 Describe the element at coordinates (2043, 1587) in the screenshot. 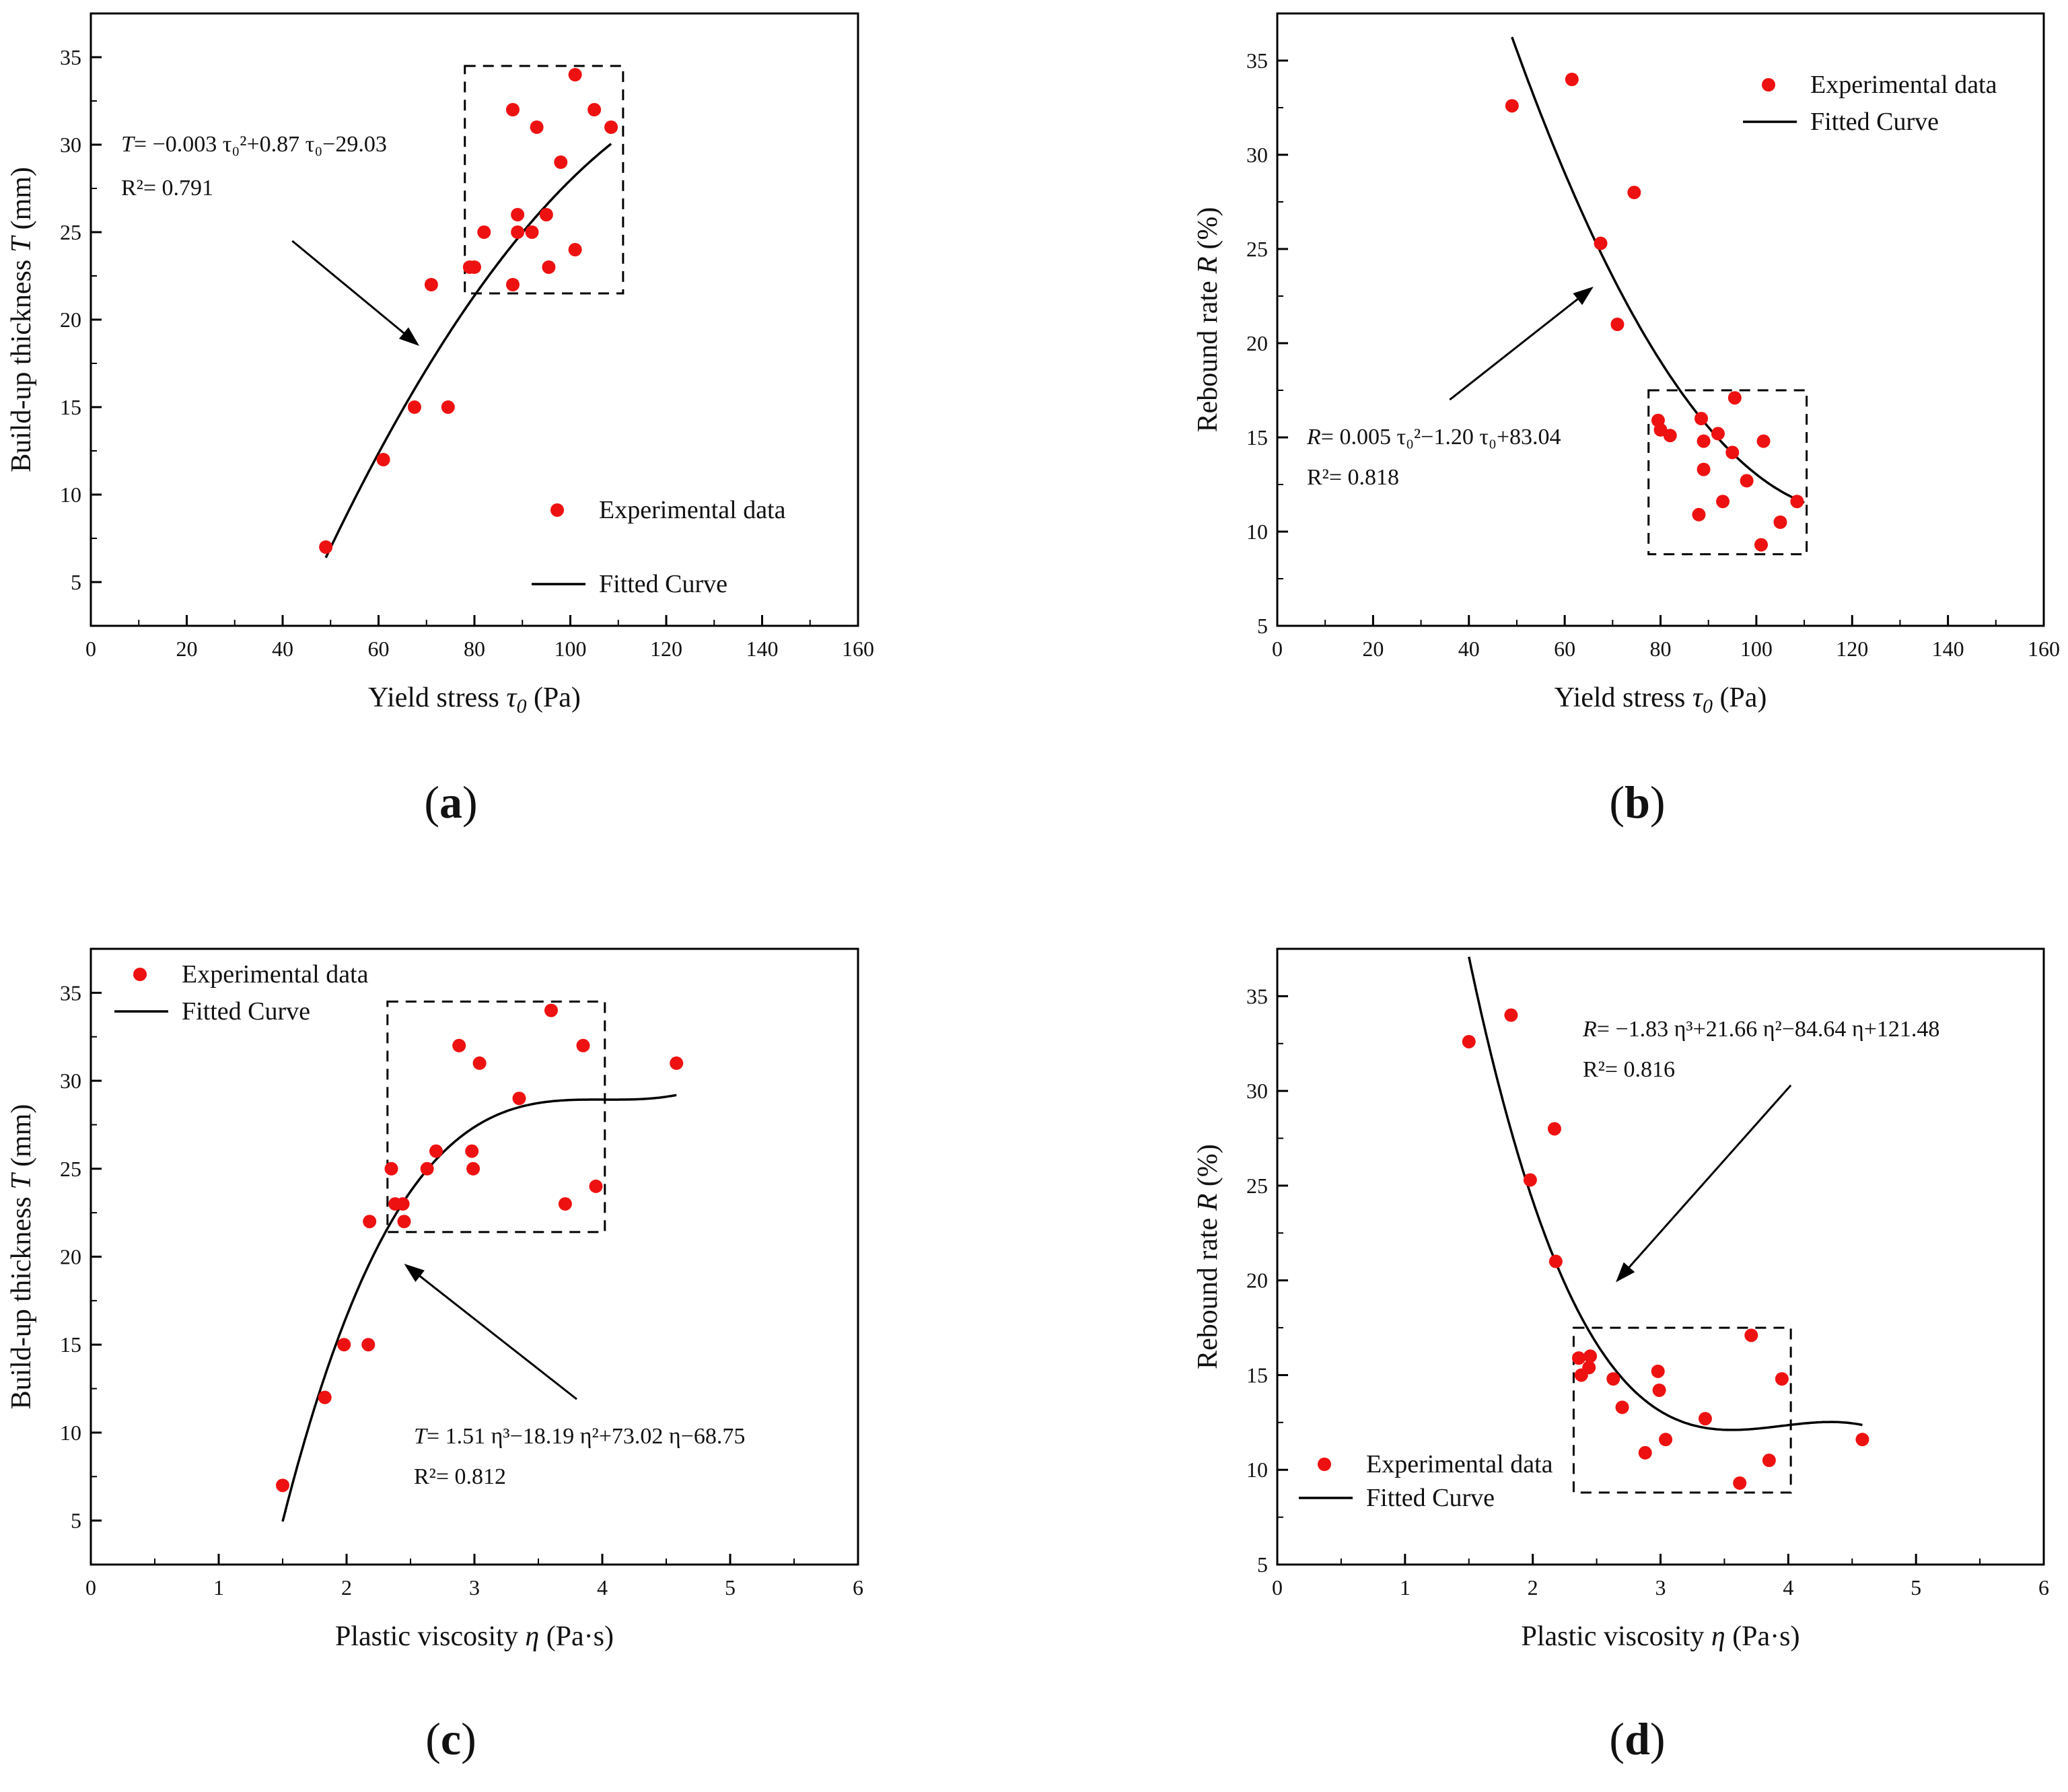

I see `x-tick-label: 6` at that location.